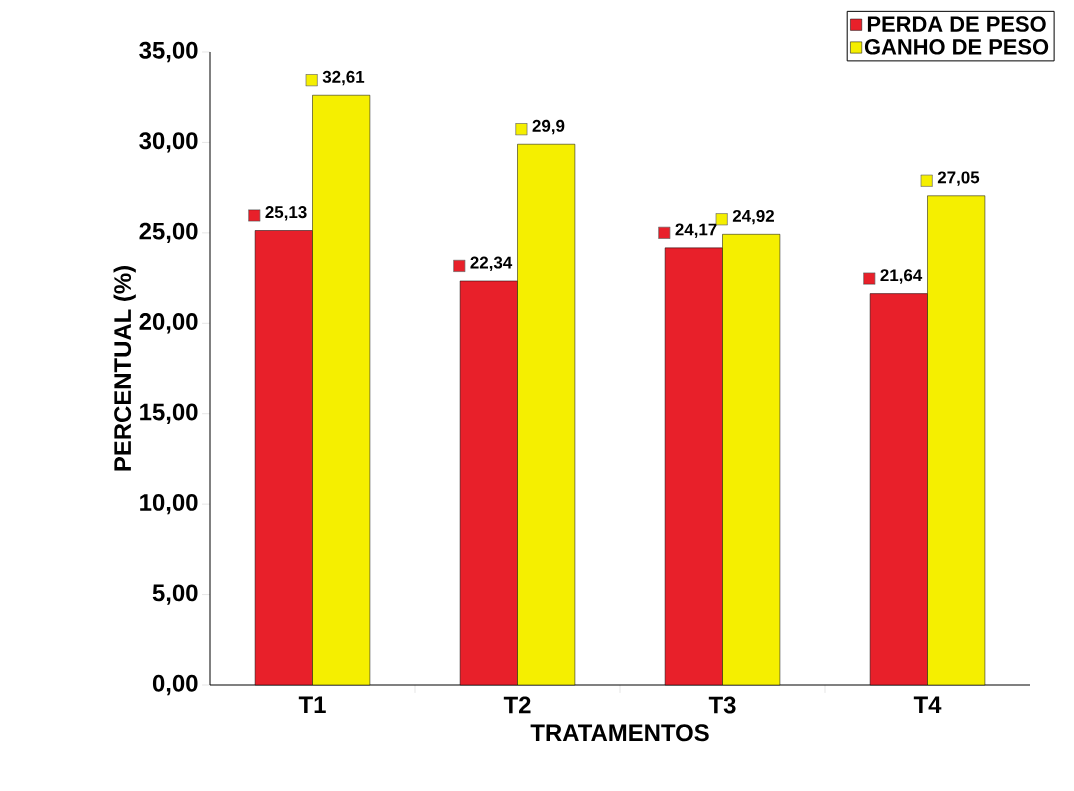  I want to click on data-label: 22,34, so click(491, 264).